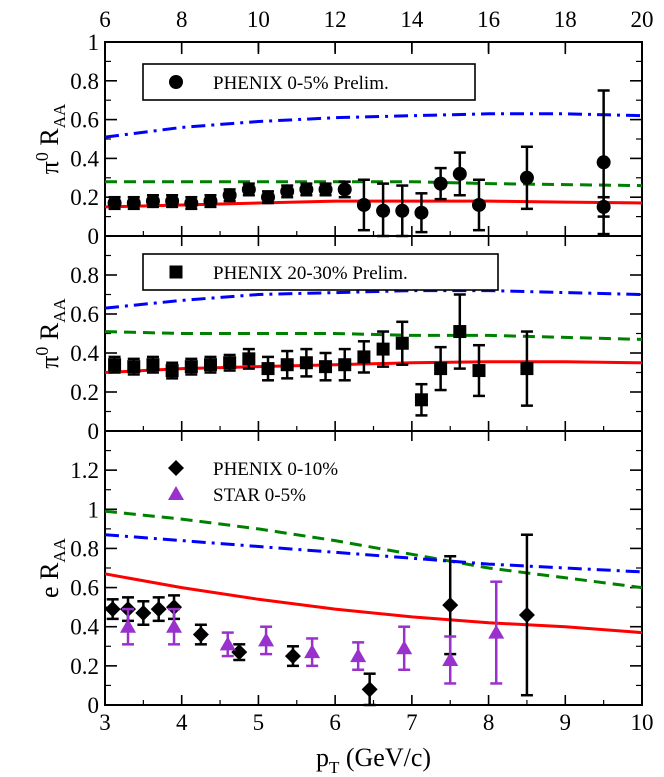  I want to click on legend-label: PHENIX 20-30% Prelim., so click(310, 273).